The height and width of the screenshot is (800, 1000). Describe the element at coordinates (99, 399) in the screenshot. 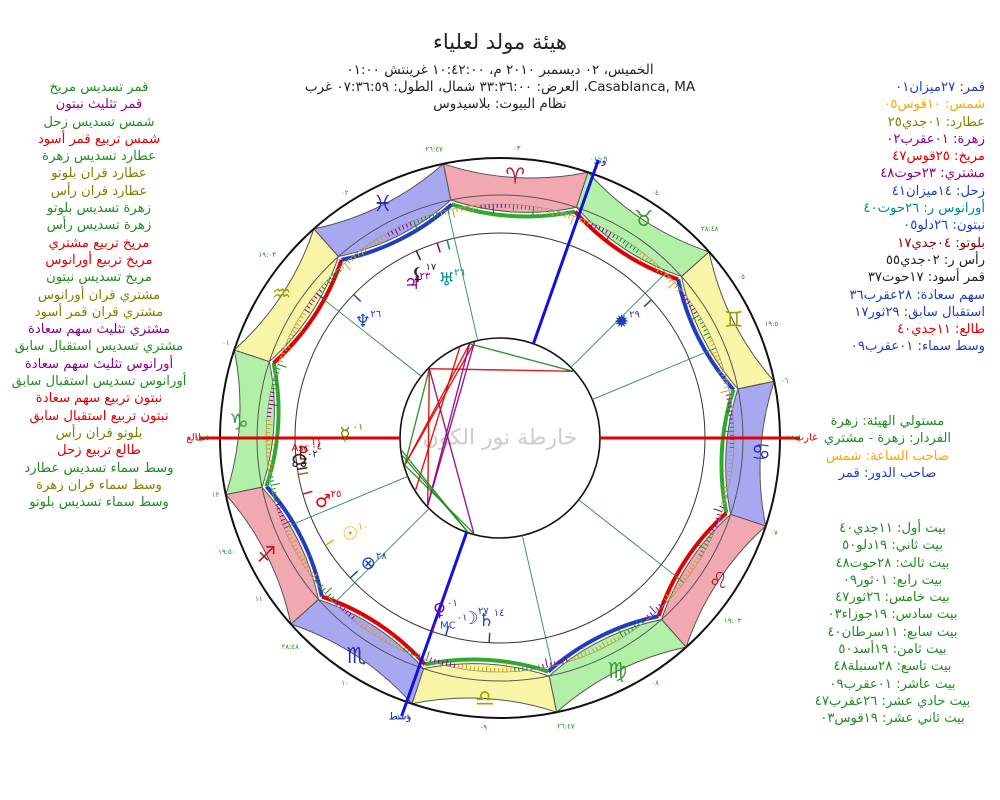

I see `aspect-item: نبتون تربيع سهم سعادة` at that location.